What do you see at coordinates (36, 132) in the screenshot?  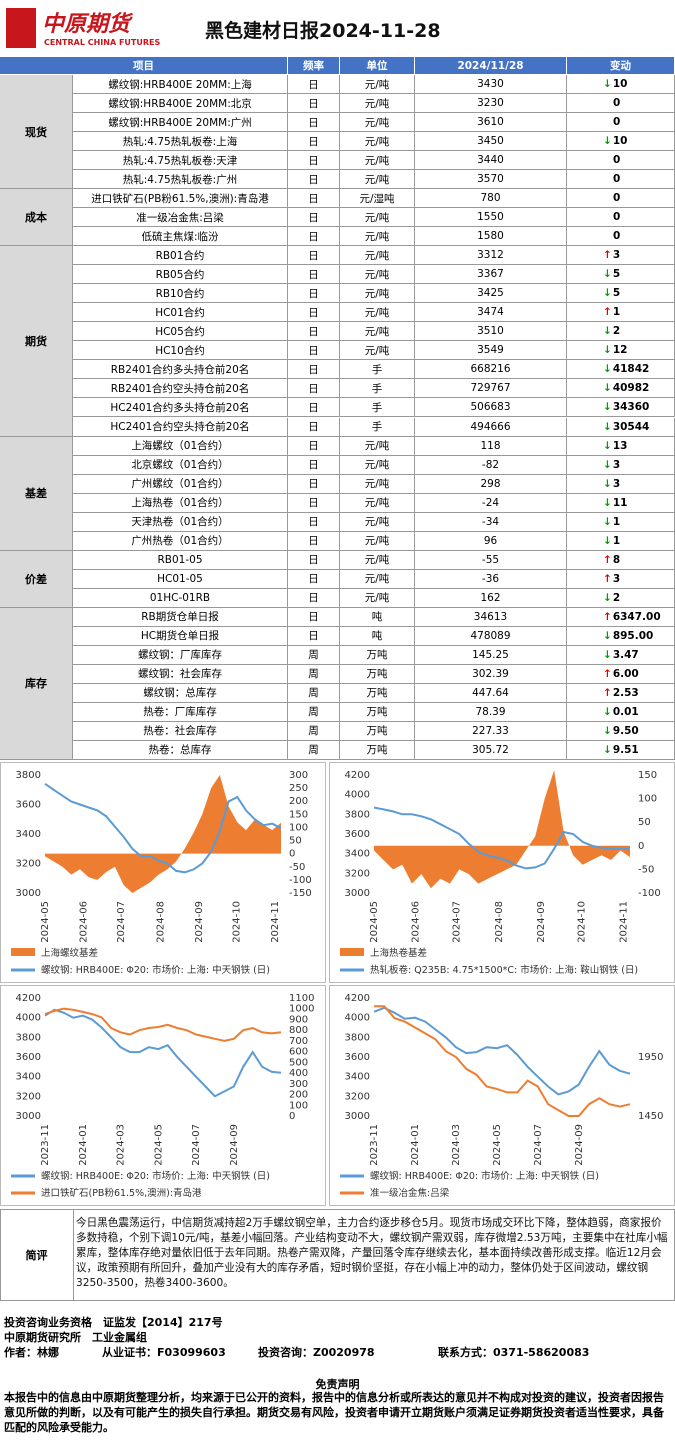 I see `group-label: 现货` at bounding box center [36, 132].